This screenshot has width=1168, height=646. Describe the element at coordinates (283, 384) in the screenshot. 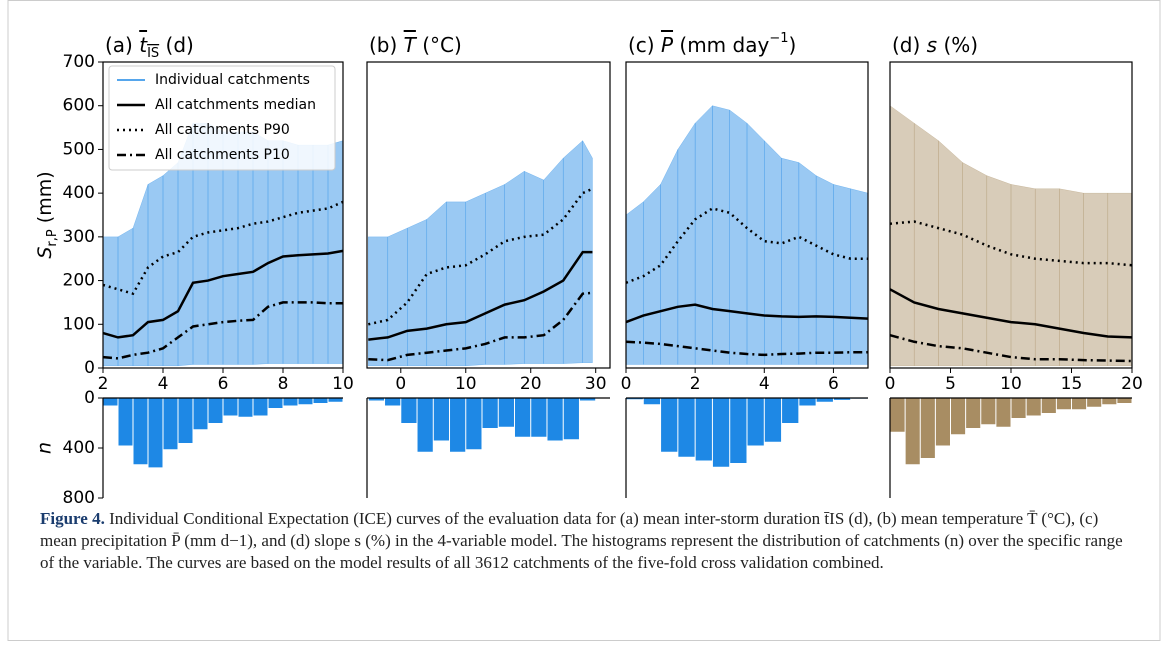

I see `x-tick-label: 8` at that location.